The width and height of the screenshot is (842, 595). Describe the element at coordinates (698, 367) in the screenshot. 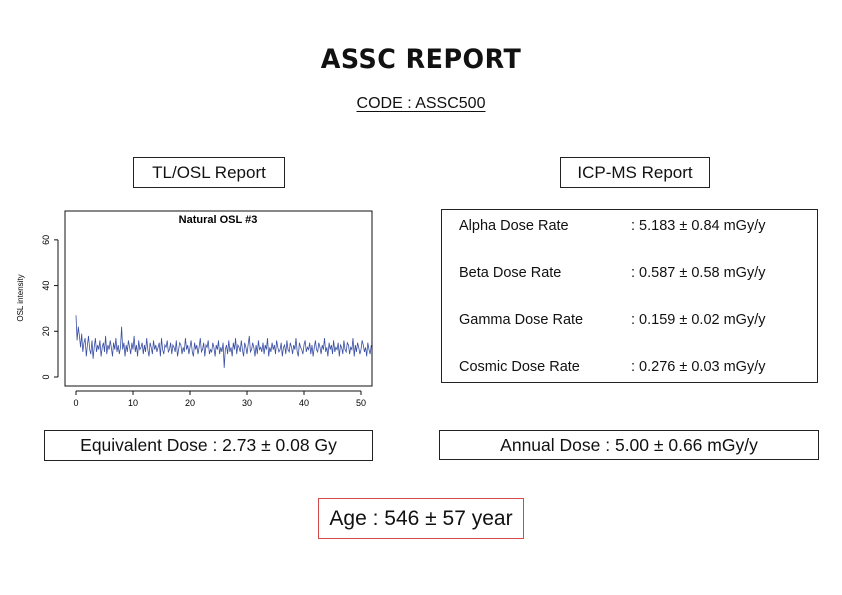

I see `cosmic-dose-rate-value: : 0.276 ± 0.03 mGy/y` at that location.